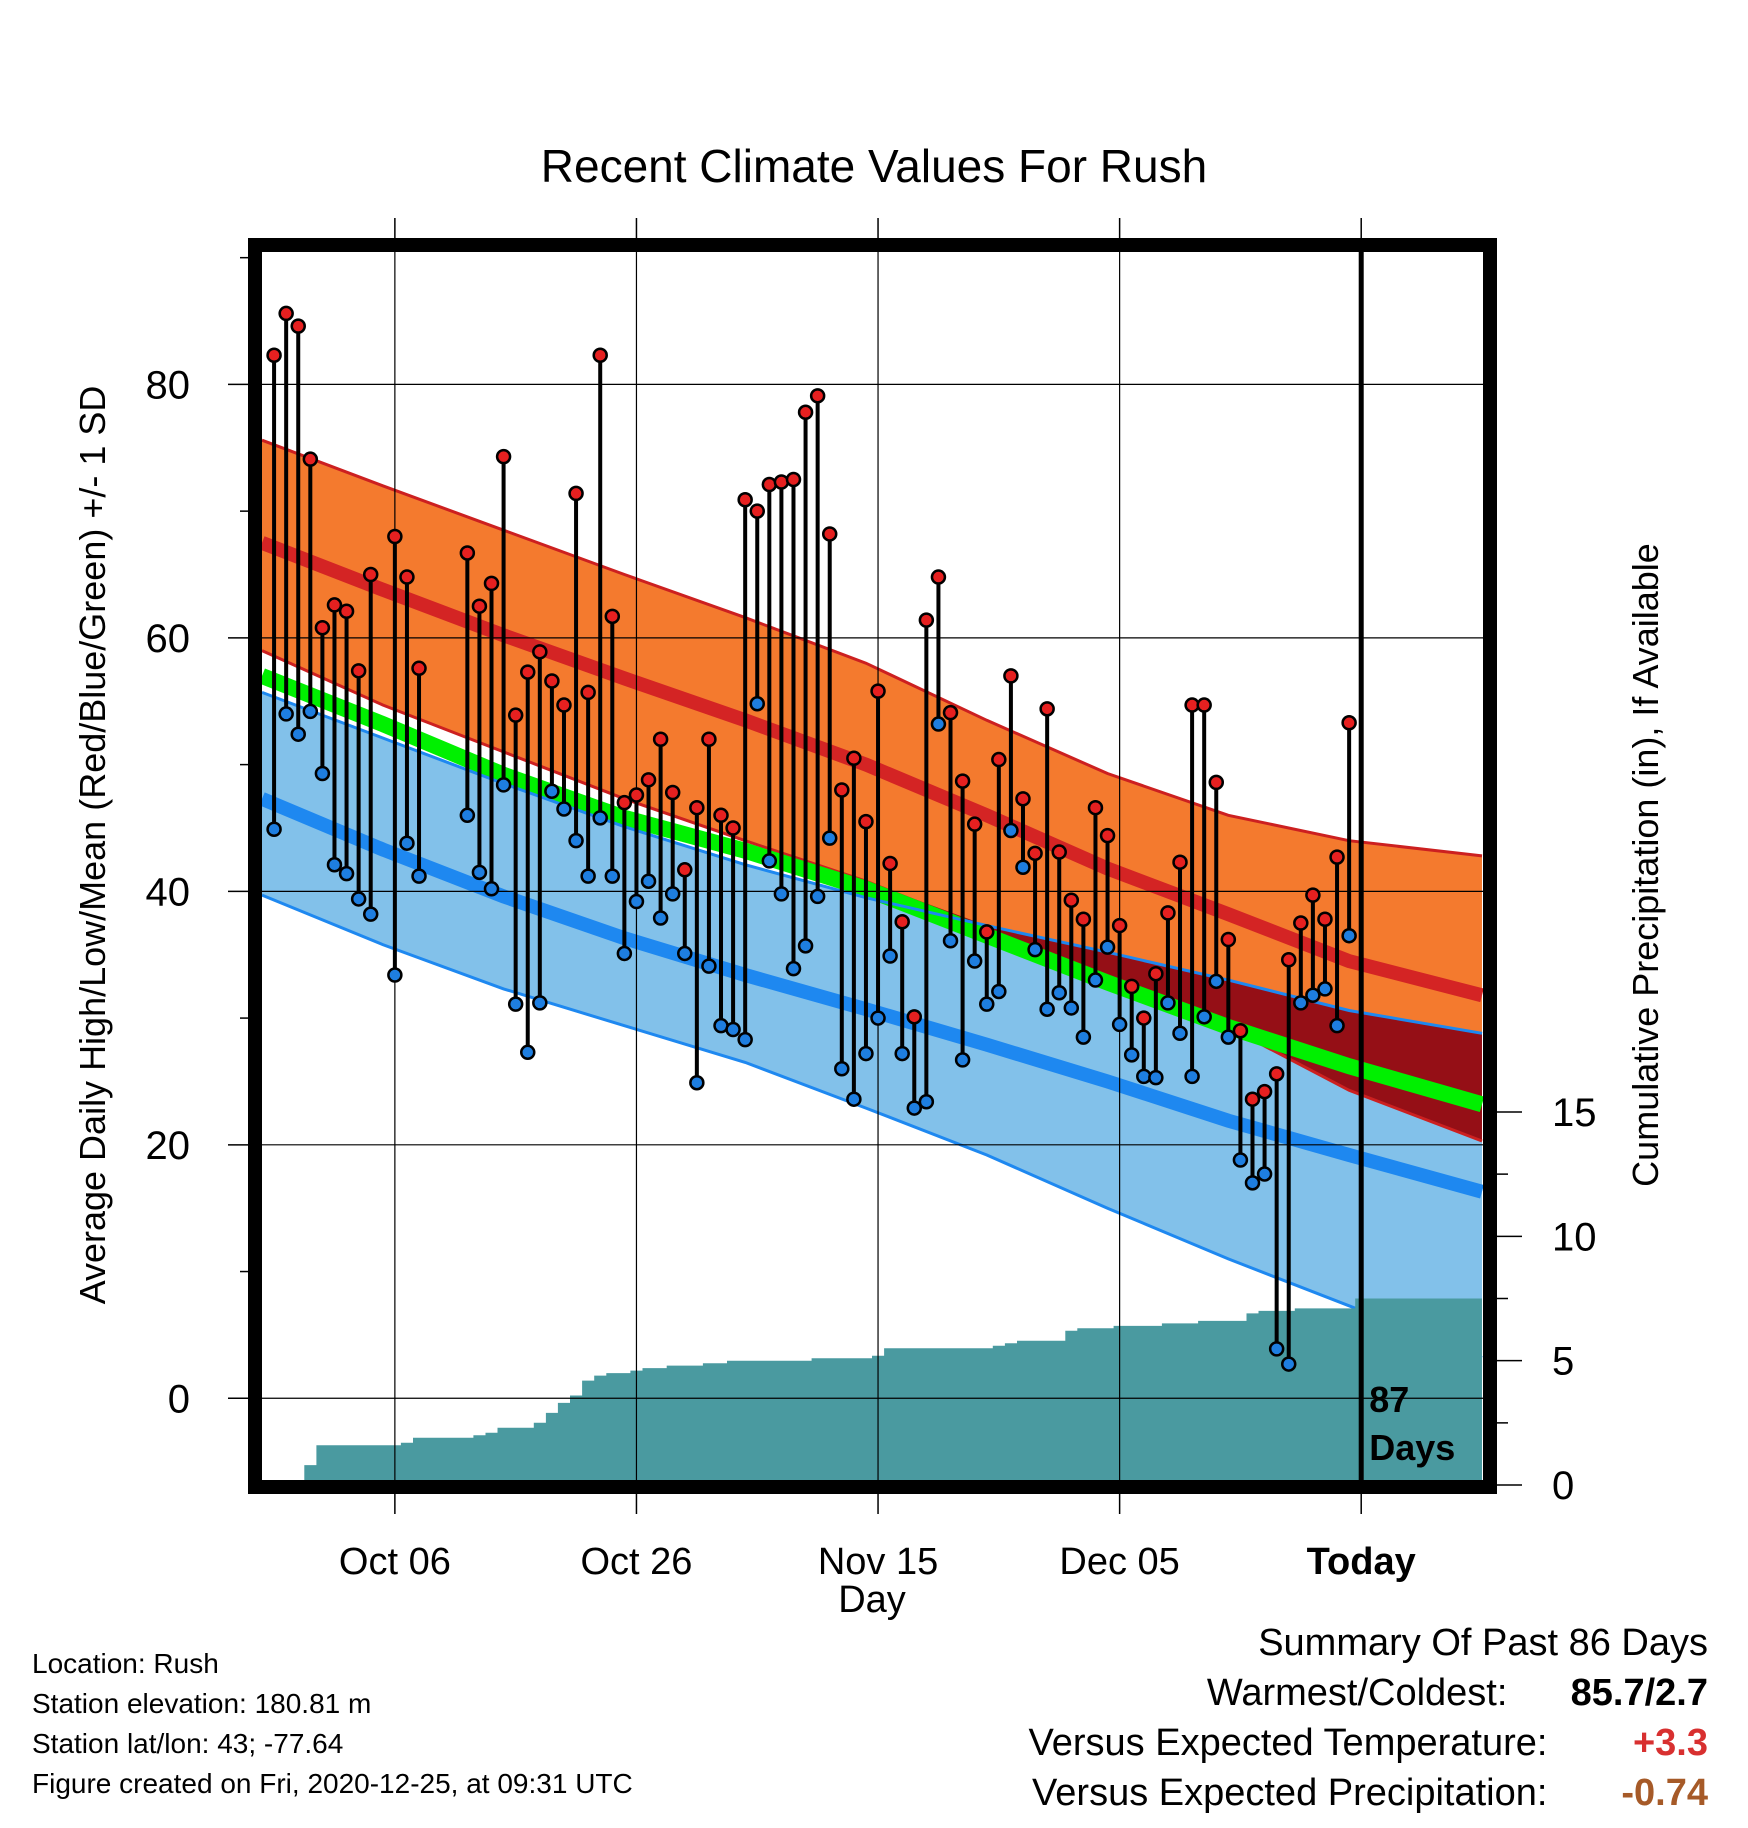 The height and width of the screenshot is (1828, 1748). What do you see at coordinates (1563, 1486) in the screenshot?
I see `y-tick-label-right: 0` at bounding box center [1563, 1486].